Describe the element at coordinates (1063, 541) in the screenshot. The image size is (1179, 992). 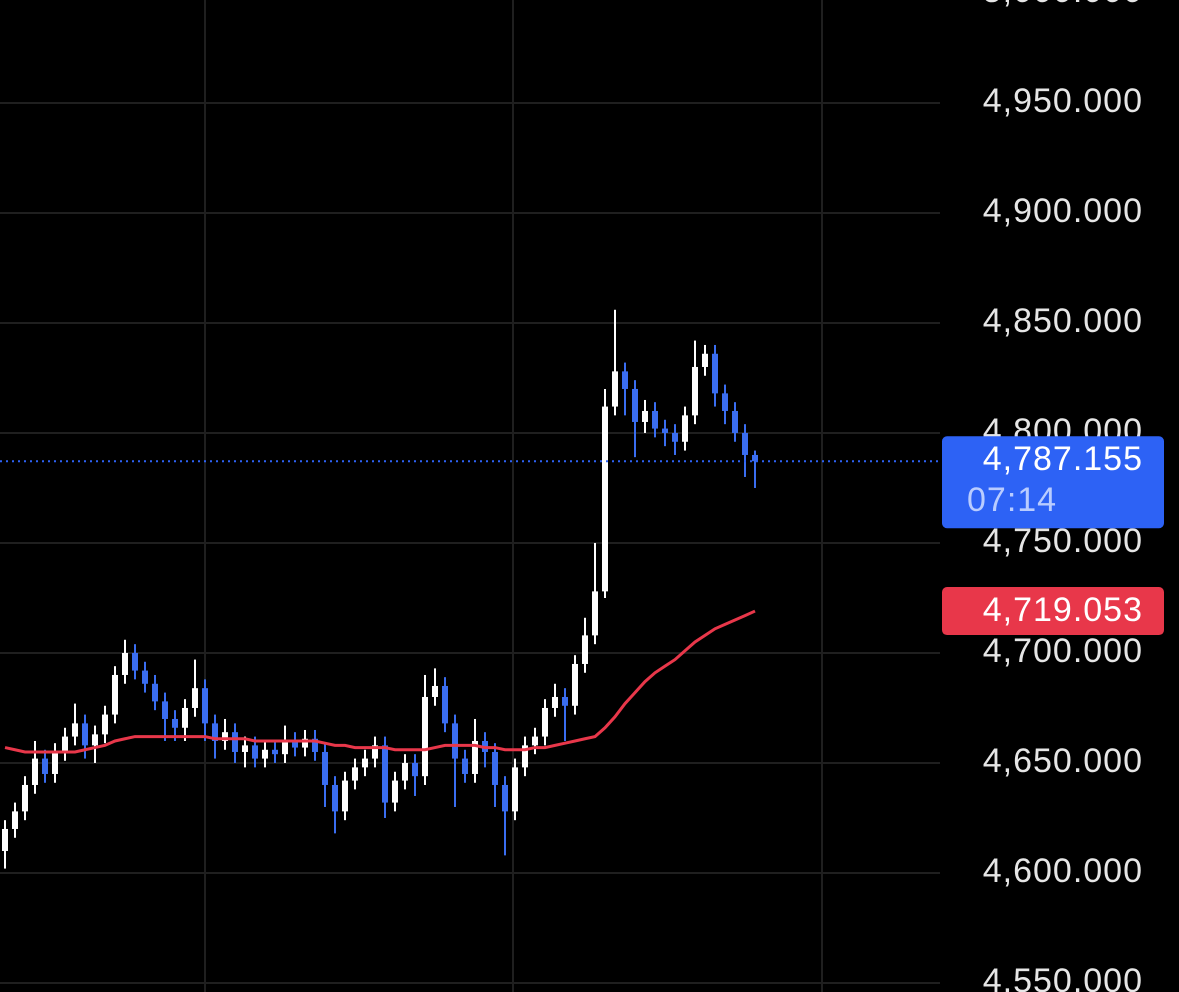
I see `y-tick-label: 4,750.000` at that location.